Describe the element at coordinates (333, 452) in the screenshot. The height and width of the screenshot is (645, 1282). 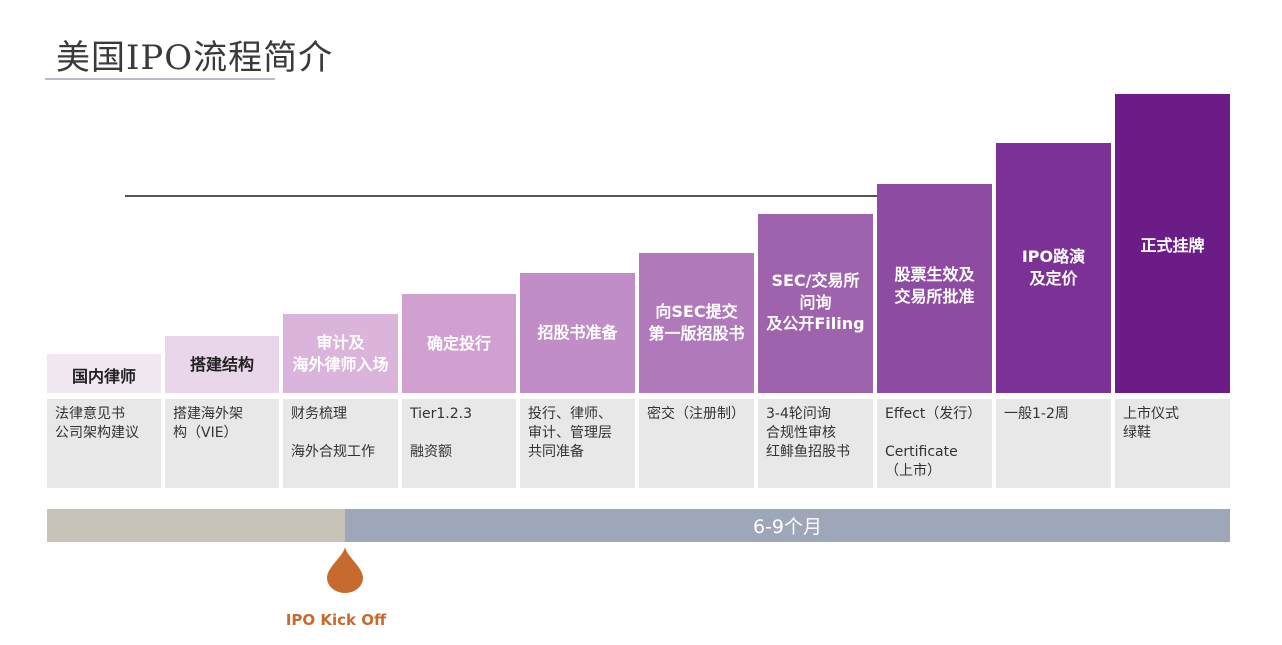
I see `detail-text: 海外合规工作` at that location.